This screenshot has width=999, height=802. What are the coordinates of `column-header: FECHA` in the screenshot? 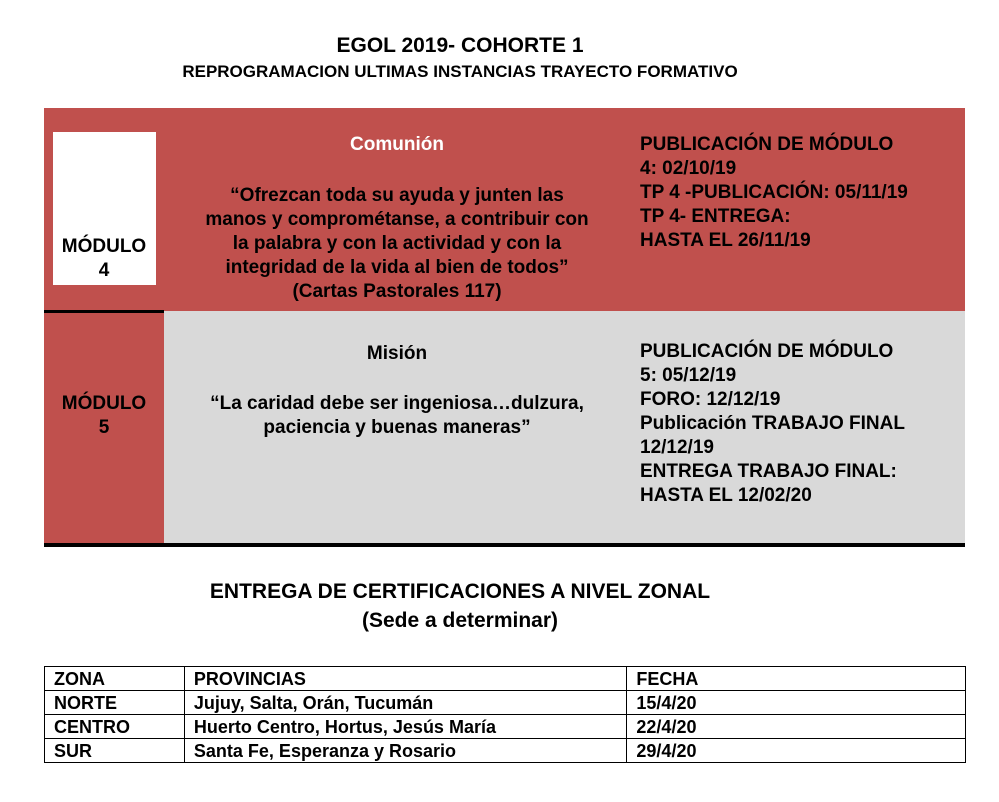 It's located at (796, 678).